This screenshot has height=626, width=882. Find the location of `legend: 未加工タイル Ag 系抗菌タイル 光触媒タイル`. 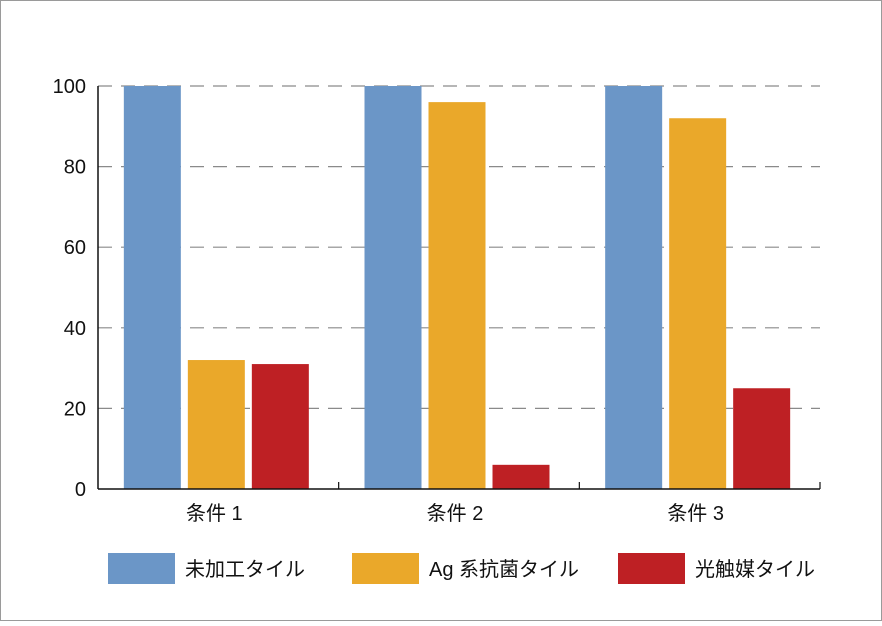

legend: 未加工タイル Ag 系抗菌タイル 光触媒タイル is located at coordinates (461, 568).